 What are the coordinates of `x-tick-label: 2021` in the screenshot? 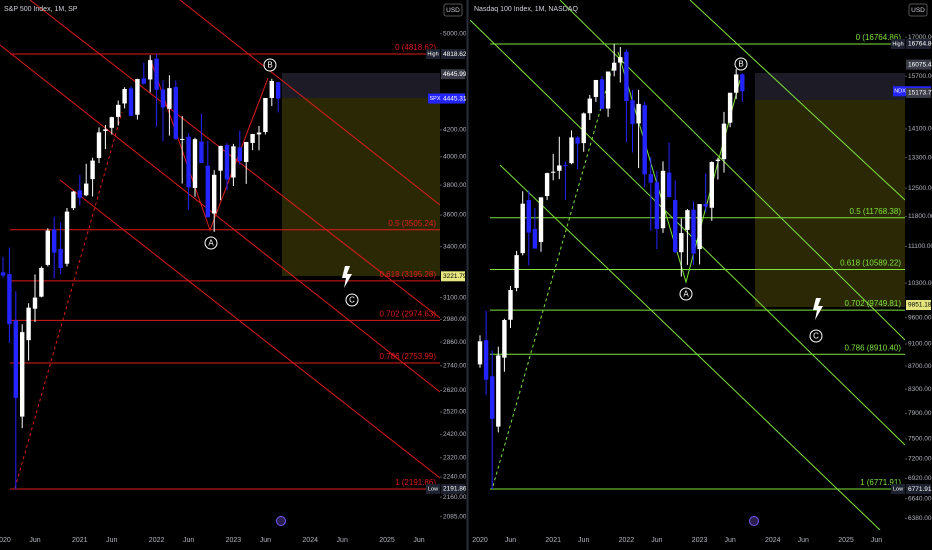 It's located at (553, 540).